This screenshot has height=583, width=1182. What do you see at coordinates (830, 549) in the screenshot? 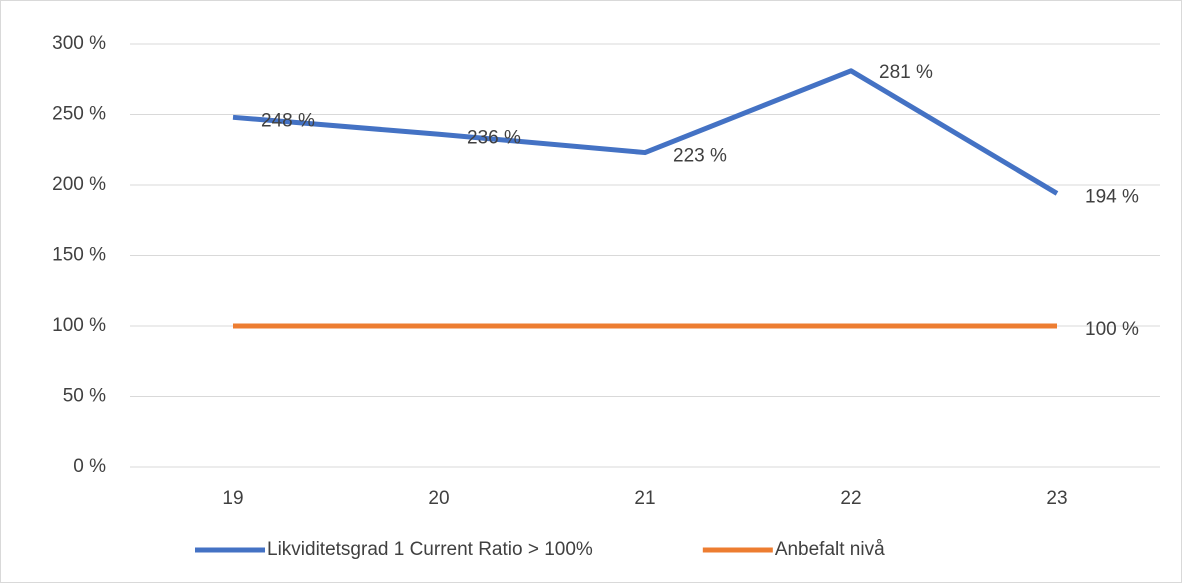
I see `legend-label: Anbefalt nivå` at bounding box center [830, 549].